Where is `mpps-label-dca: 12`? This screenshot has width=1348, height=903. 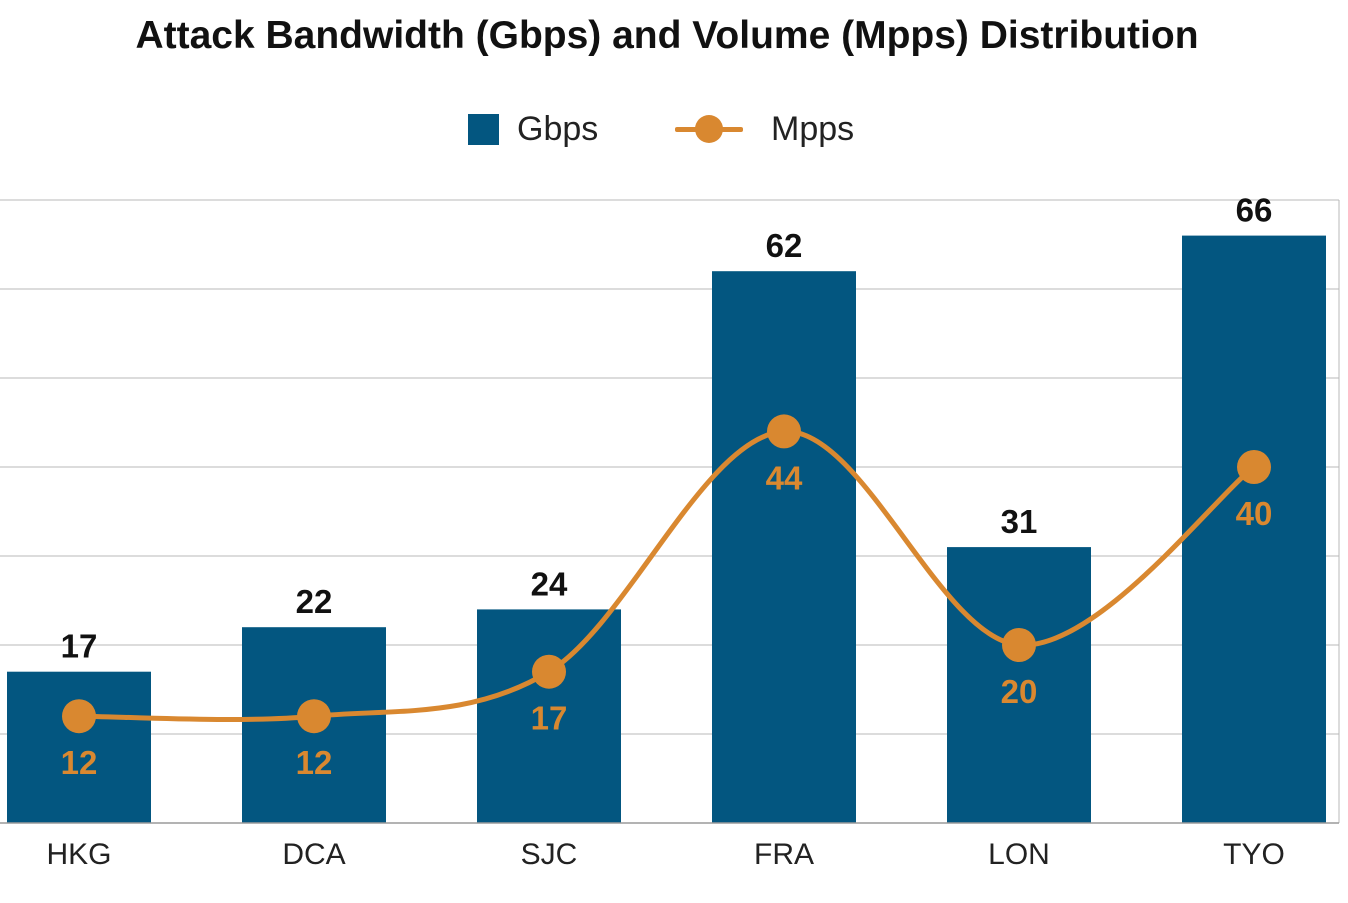
mpps-label-dca: 12 is located at coordinates (314, 762).